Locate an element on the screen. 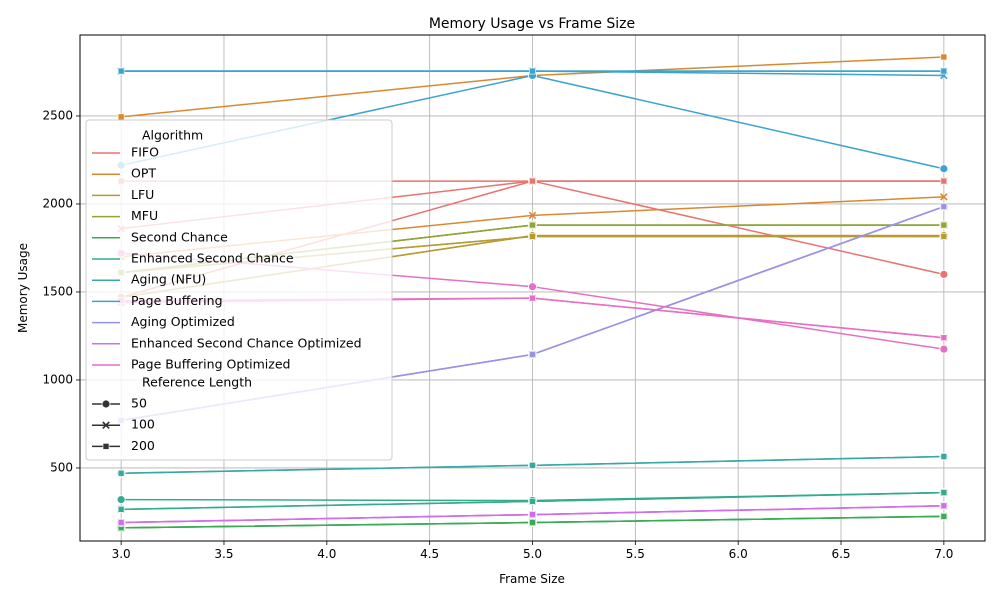 This screenshot has width=1000, height=600. legend-label-enhanced-second-chance-optimized: Enhanced Second Chance Optimized is located at coordinates (246, 342).